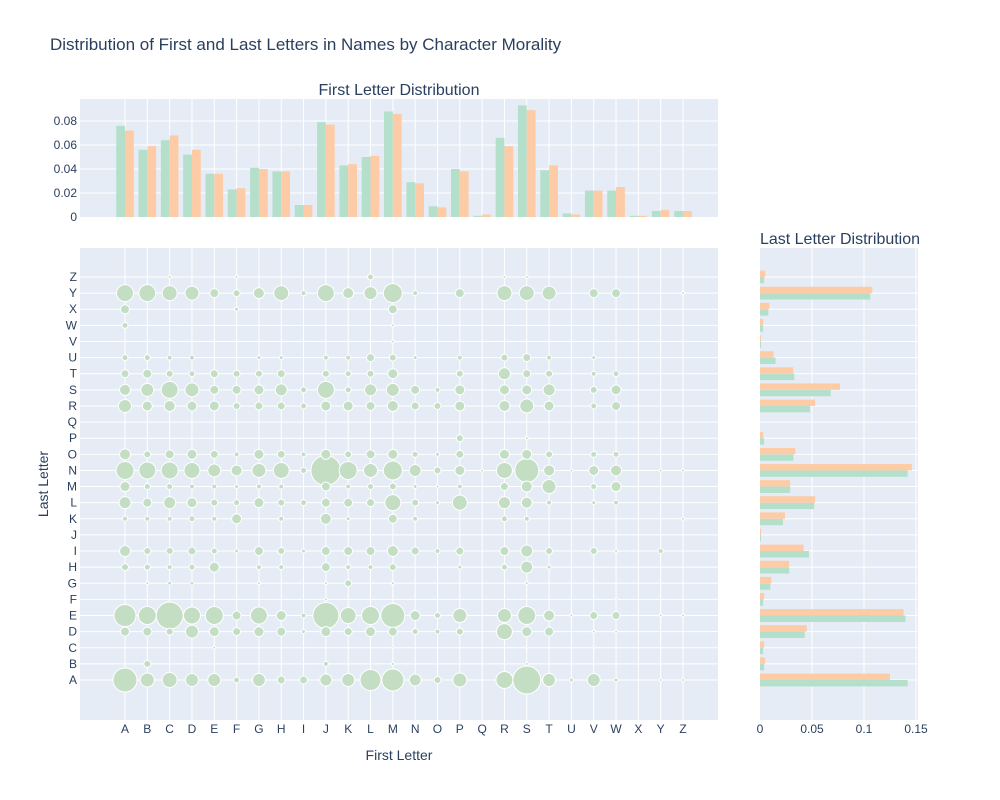 The width and height of the screenshot is (1000, 800). What do you see at coordinates (812, 729) in the screenshot?
I see `right-x-tick-label: 0.05` at bounding box center [812, 729].